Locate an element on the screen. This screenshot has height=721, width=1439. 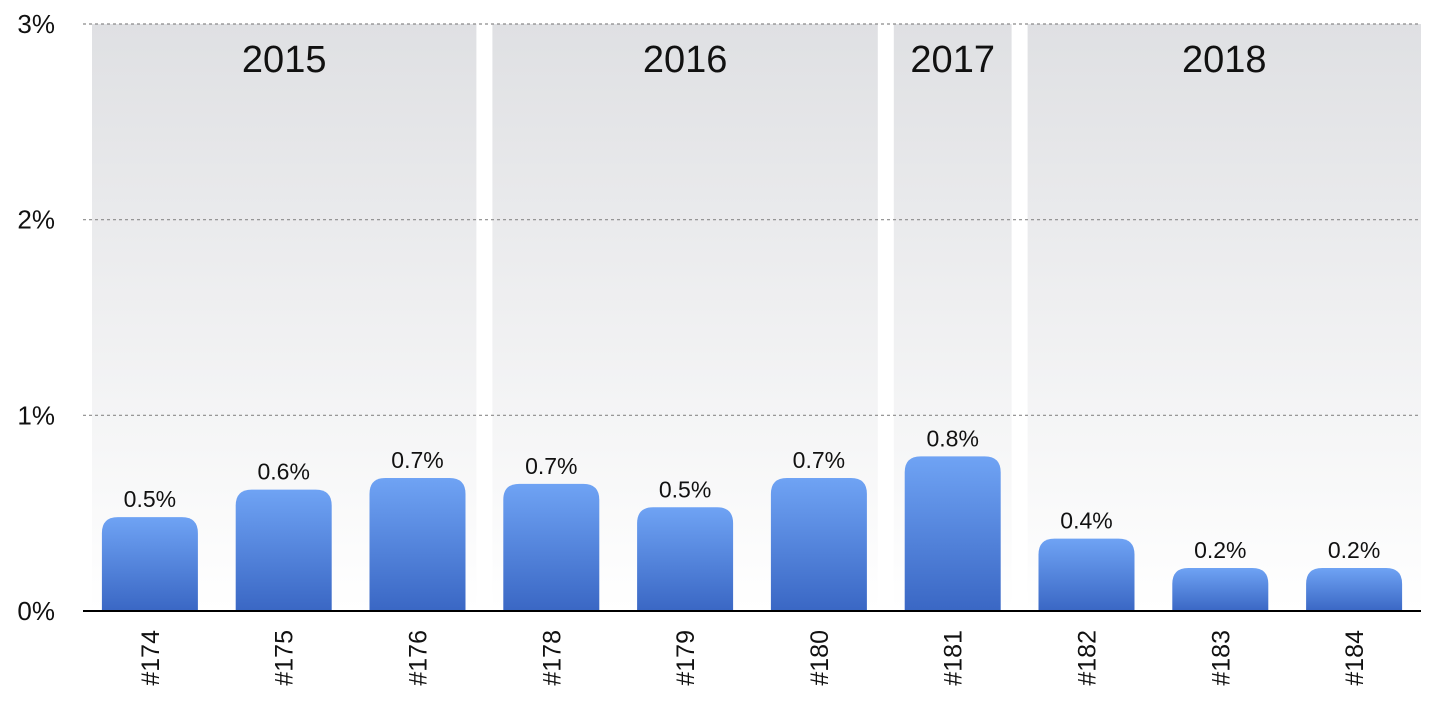
y-tick-label: 1% is located at coordinates (36, 415).